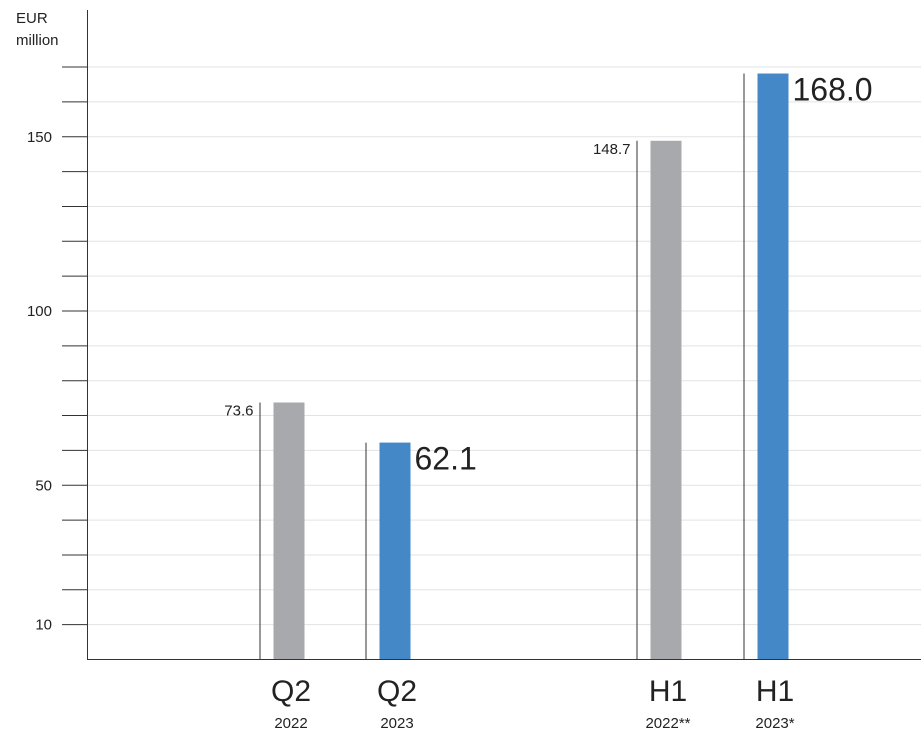 The width and height of the screenshot is (921, 734). I want to click on unit-line-2: million, so click(37, 40).